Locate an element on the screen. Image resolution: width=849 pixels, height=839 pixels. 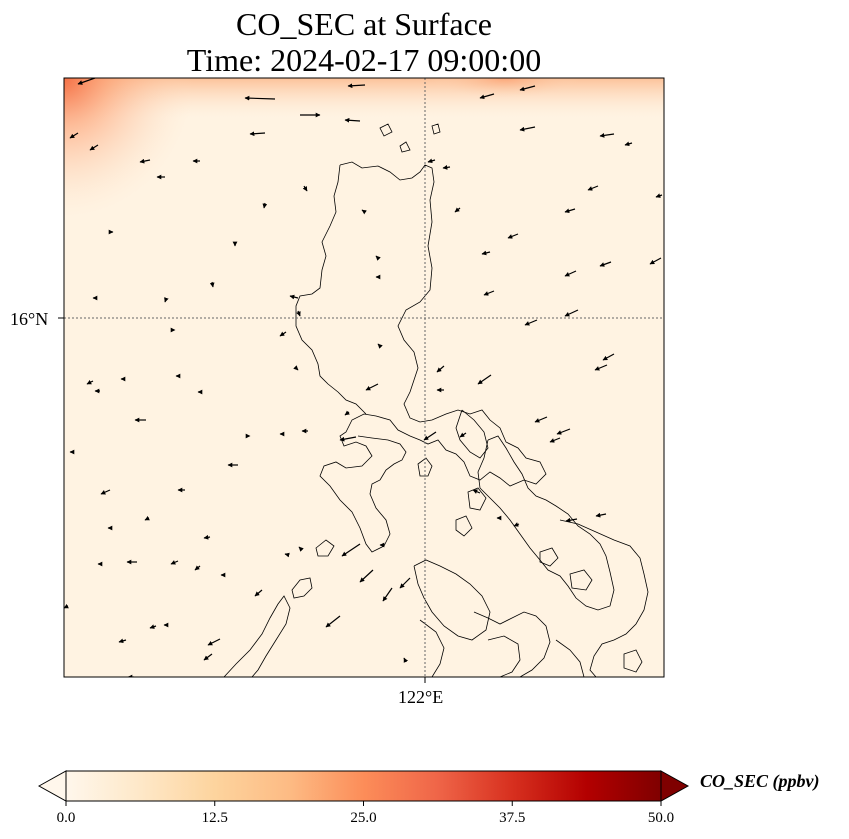
colorbar-tick-label: 12.5 is located at coordinates (214, 818).